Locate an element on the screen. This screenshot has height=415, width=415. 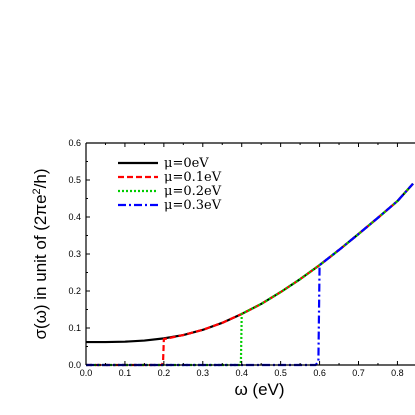
x-tick-label: 0.0 is located at coordinates (86, 373).